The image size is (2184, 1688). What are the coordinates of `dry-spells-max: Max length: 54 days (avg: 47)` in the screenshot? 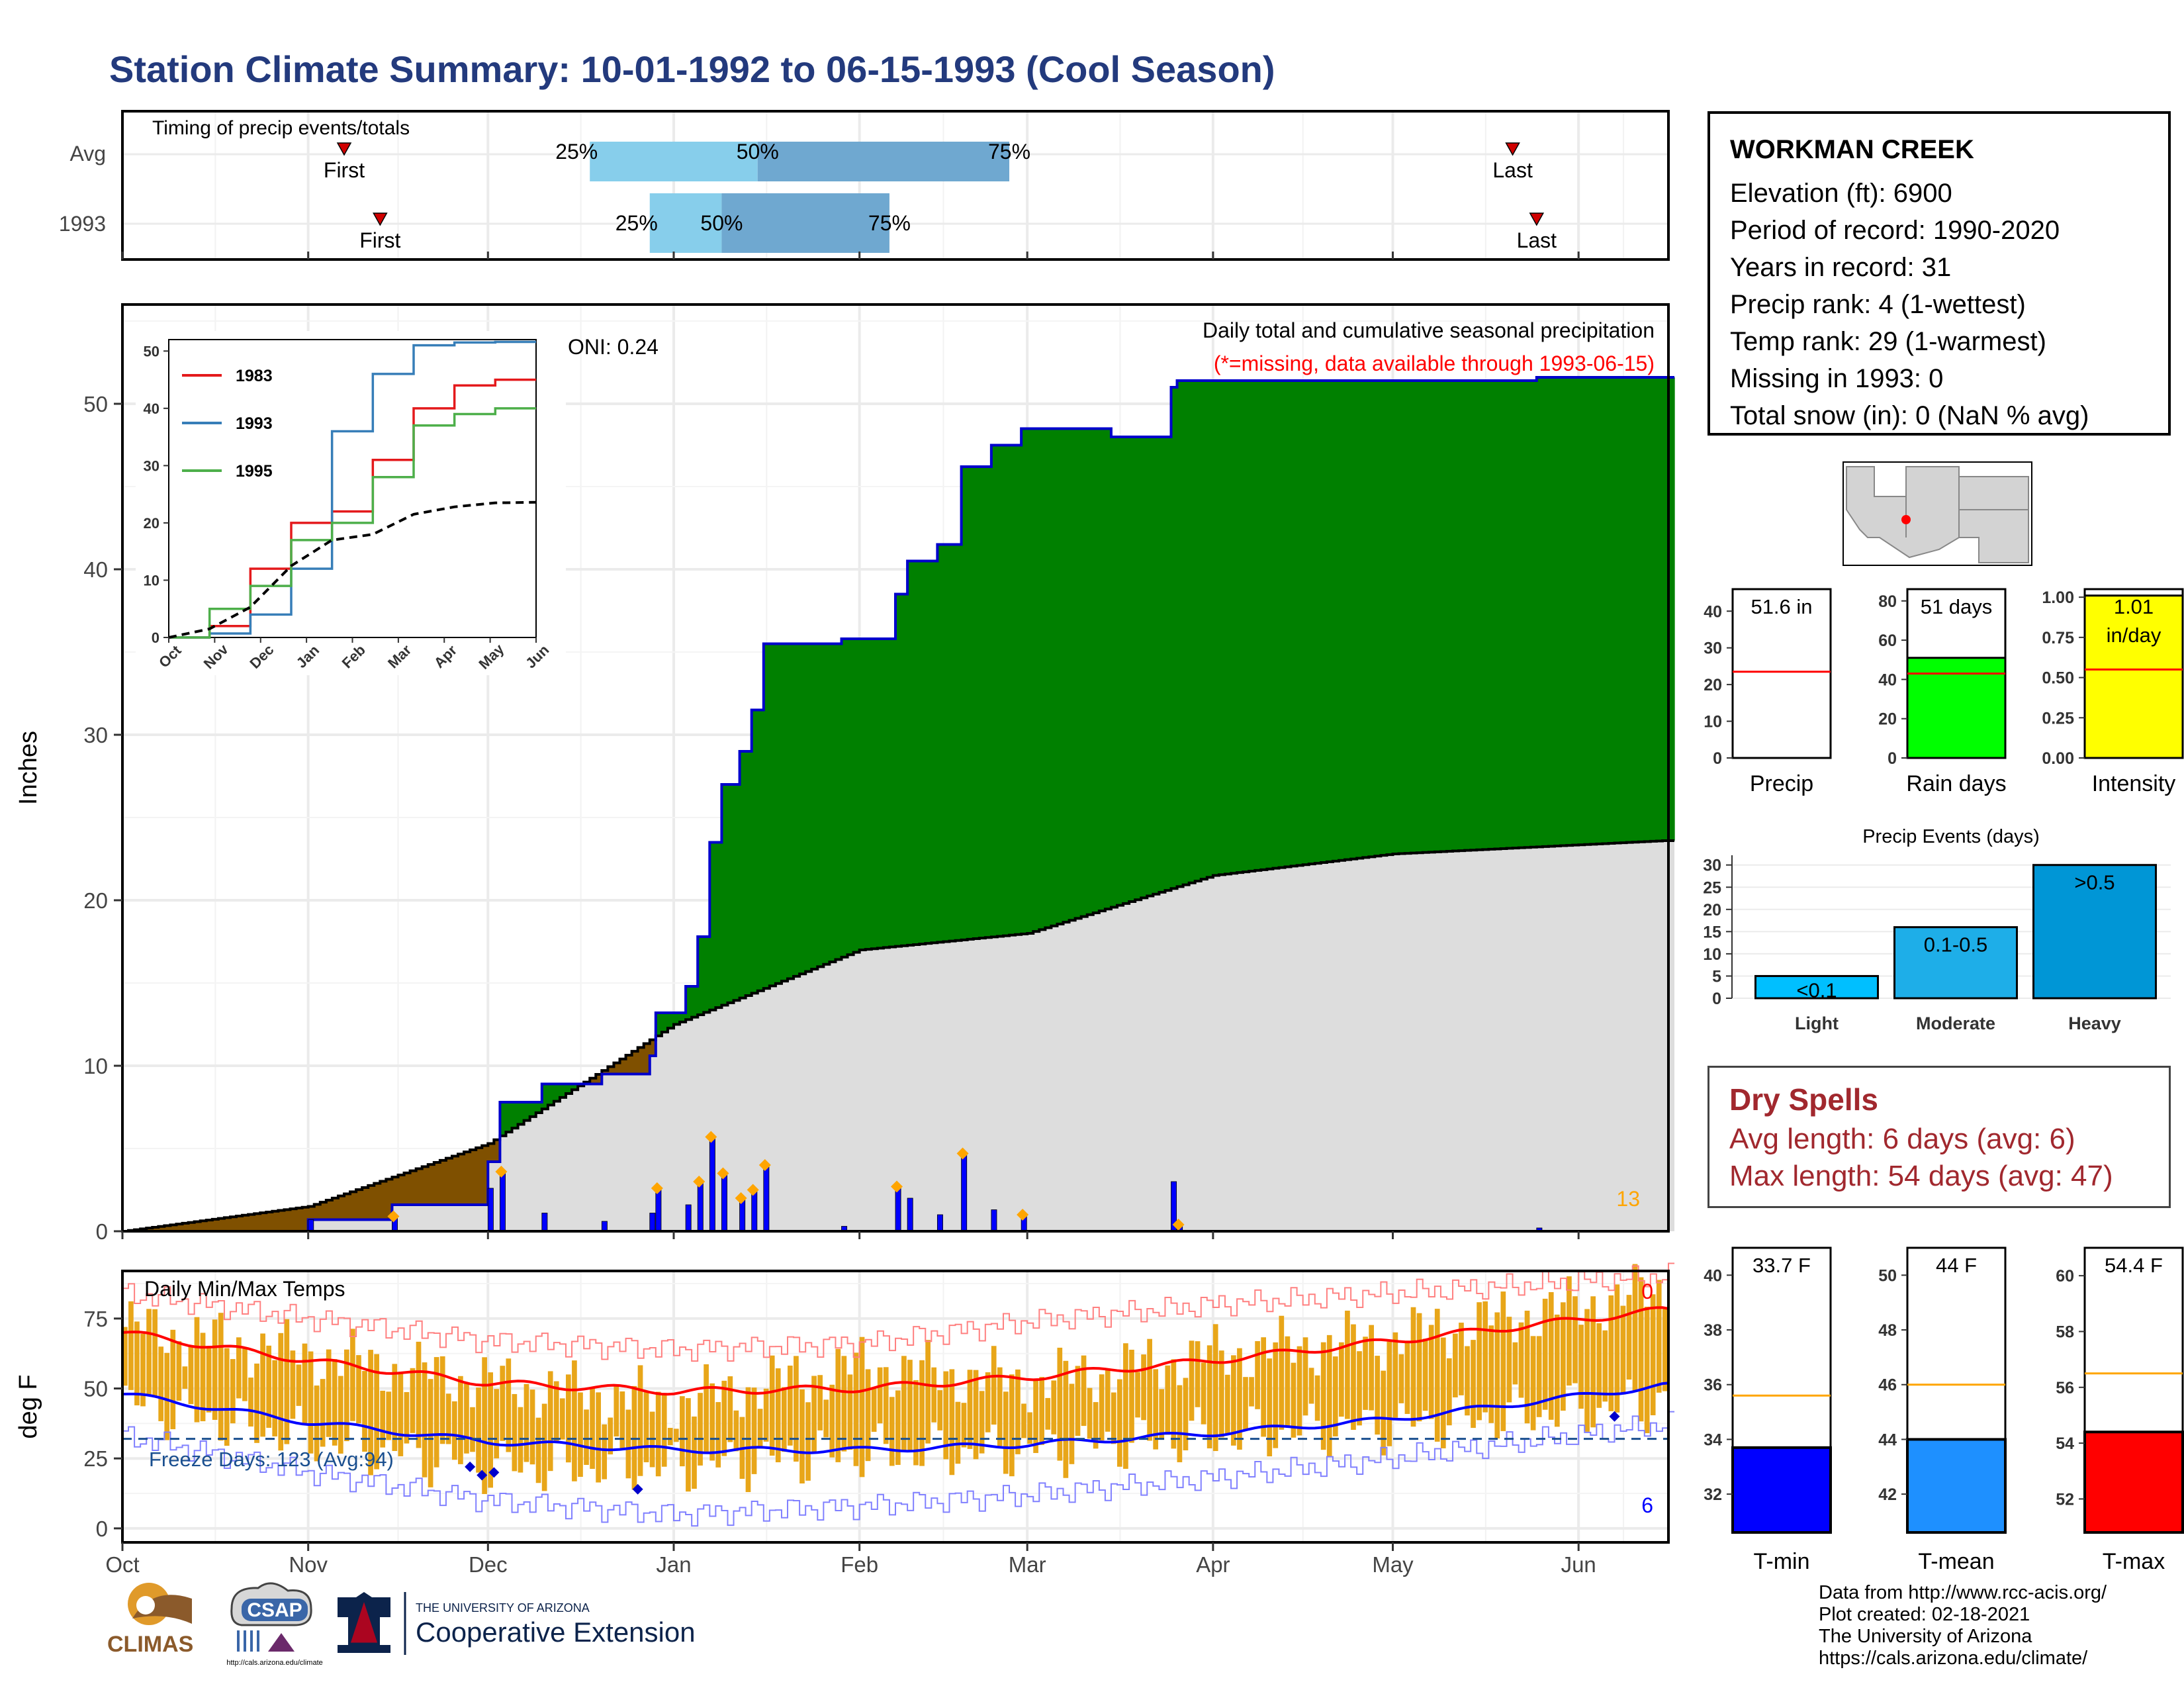 It's located at (1921, 1176).